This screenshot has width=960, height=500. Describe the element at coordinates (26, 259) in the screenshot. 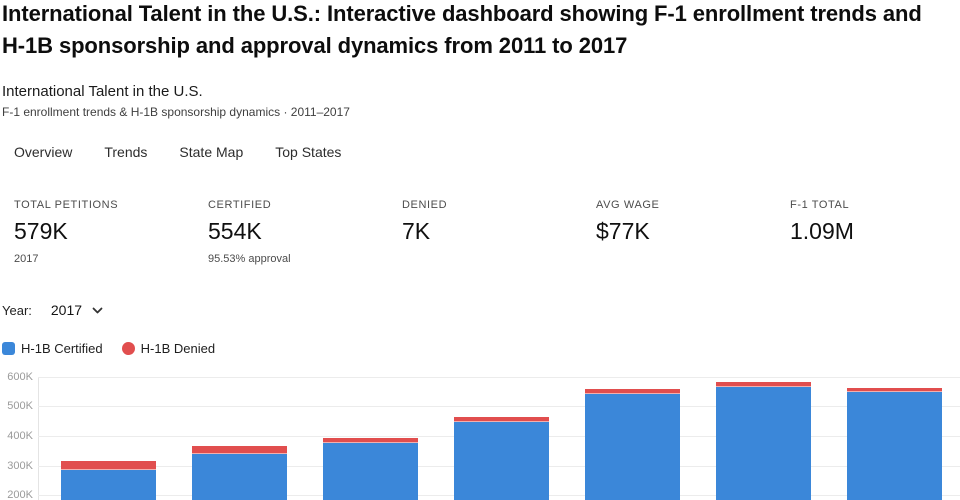

I see `kpi-sub: 2017` at that location.